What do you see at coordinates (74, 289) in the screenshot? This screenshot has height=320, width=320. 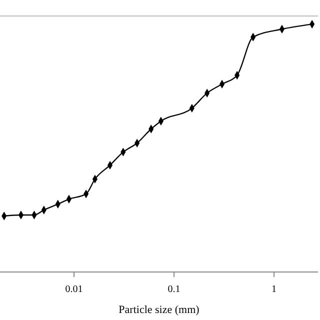 I see `x-tick-label: 0.01` at bounding box center [74, 289].